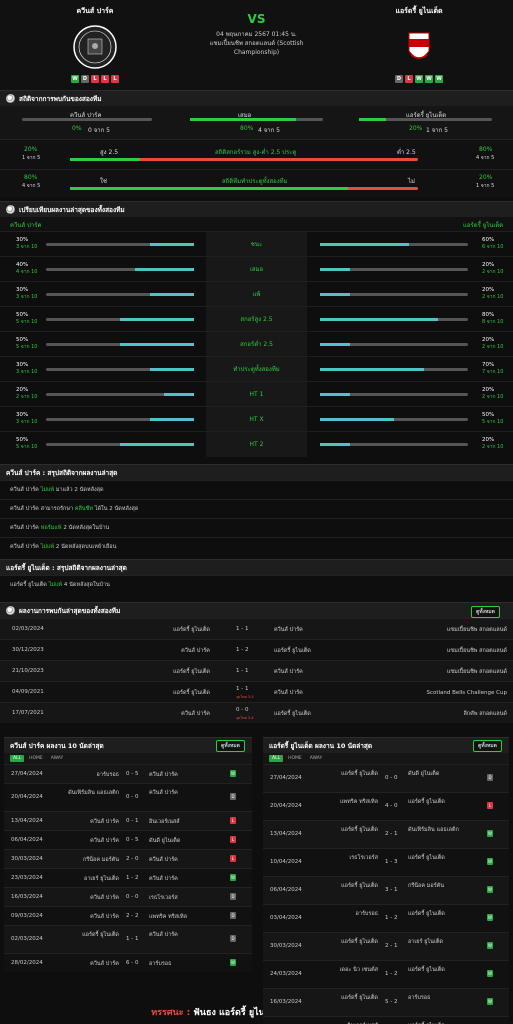 This screenshot has height=1024, width=513. I want to click on h2h-score: 1 - 1, so click(242, 629).